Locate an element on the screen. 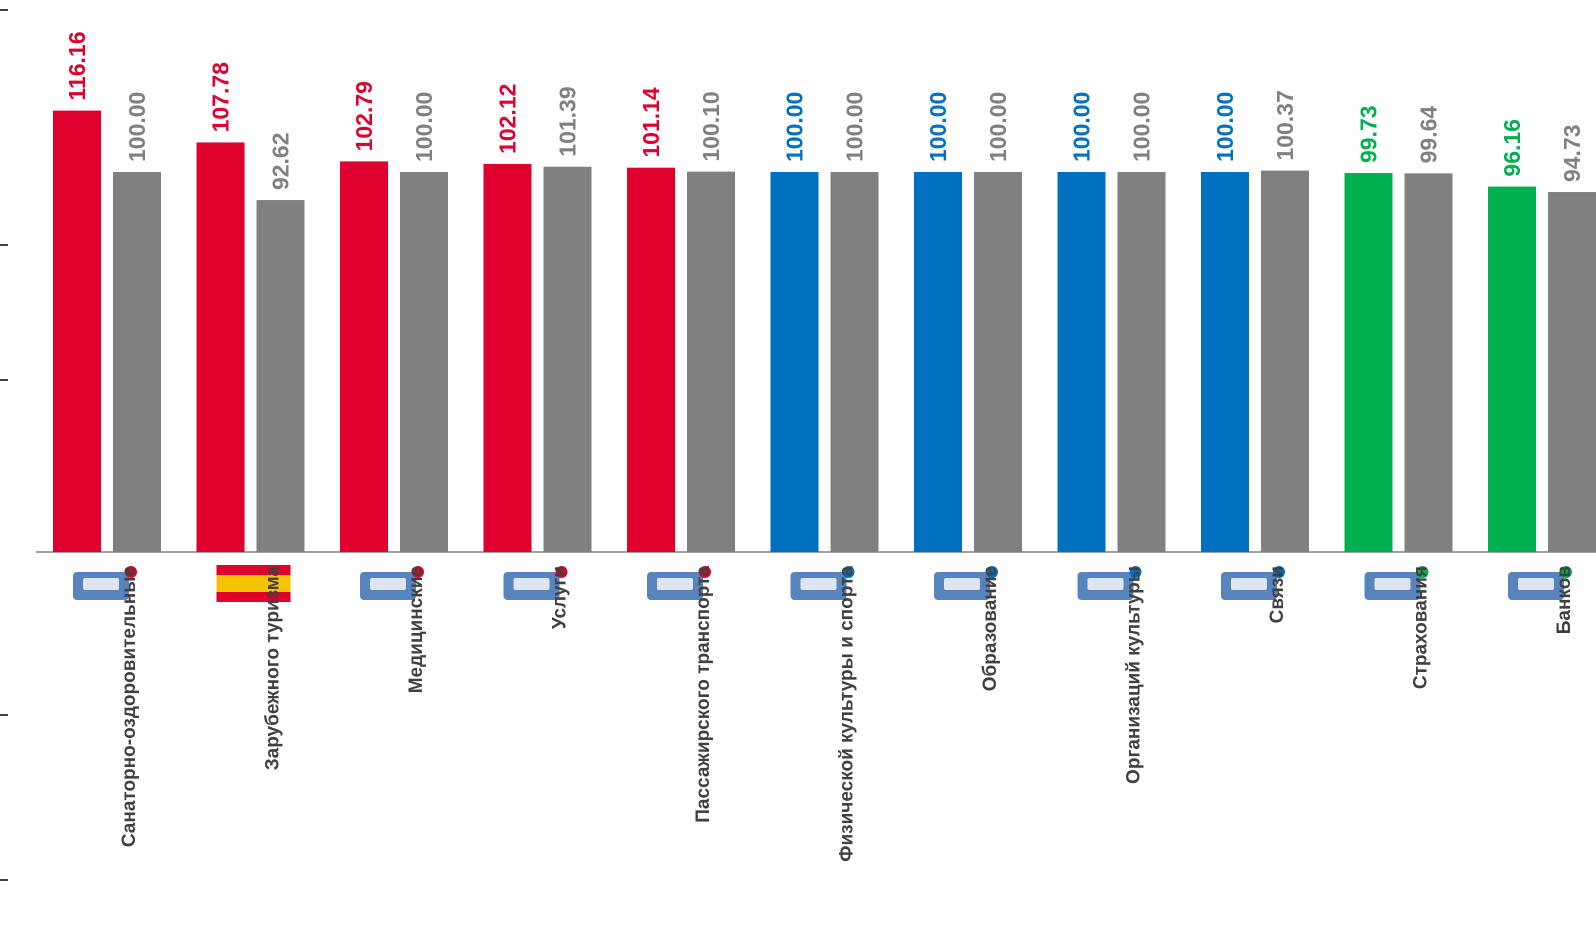 The height and width of the screenshot is (941, 1596). data-label: 94.73 is located at coordinates (1572, 153).